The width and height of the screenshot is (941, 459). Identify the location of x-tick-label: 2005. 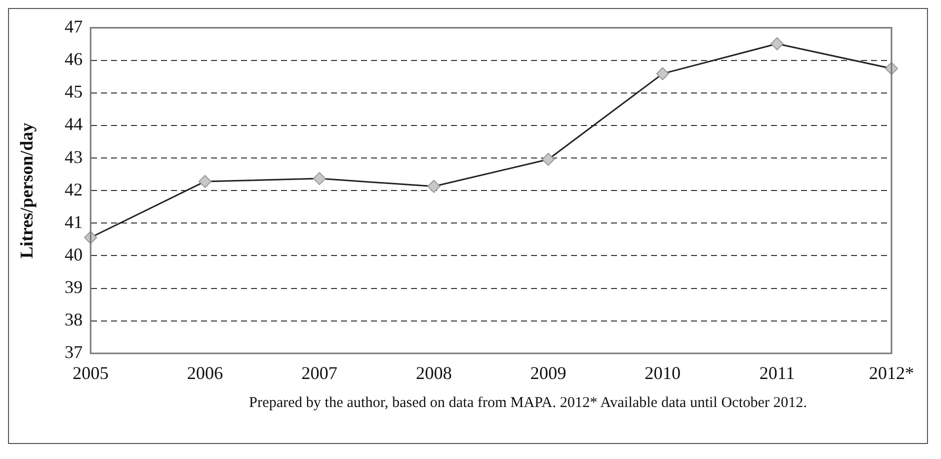
(90, 372).